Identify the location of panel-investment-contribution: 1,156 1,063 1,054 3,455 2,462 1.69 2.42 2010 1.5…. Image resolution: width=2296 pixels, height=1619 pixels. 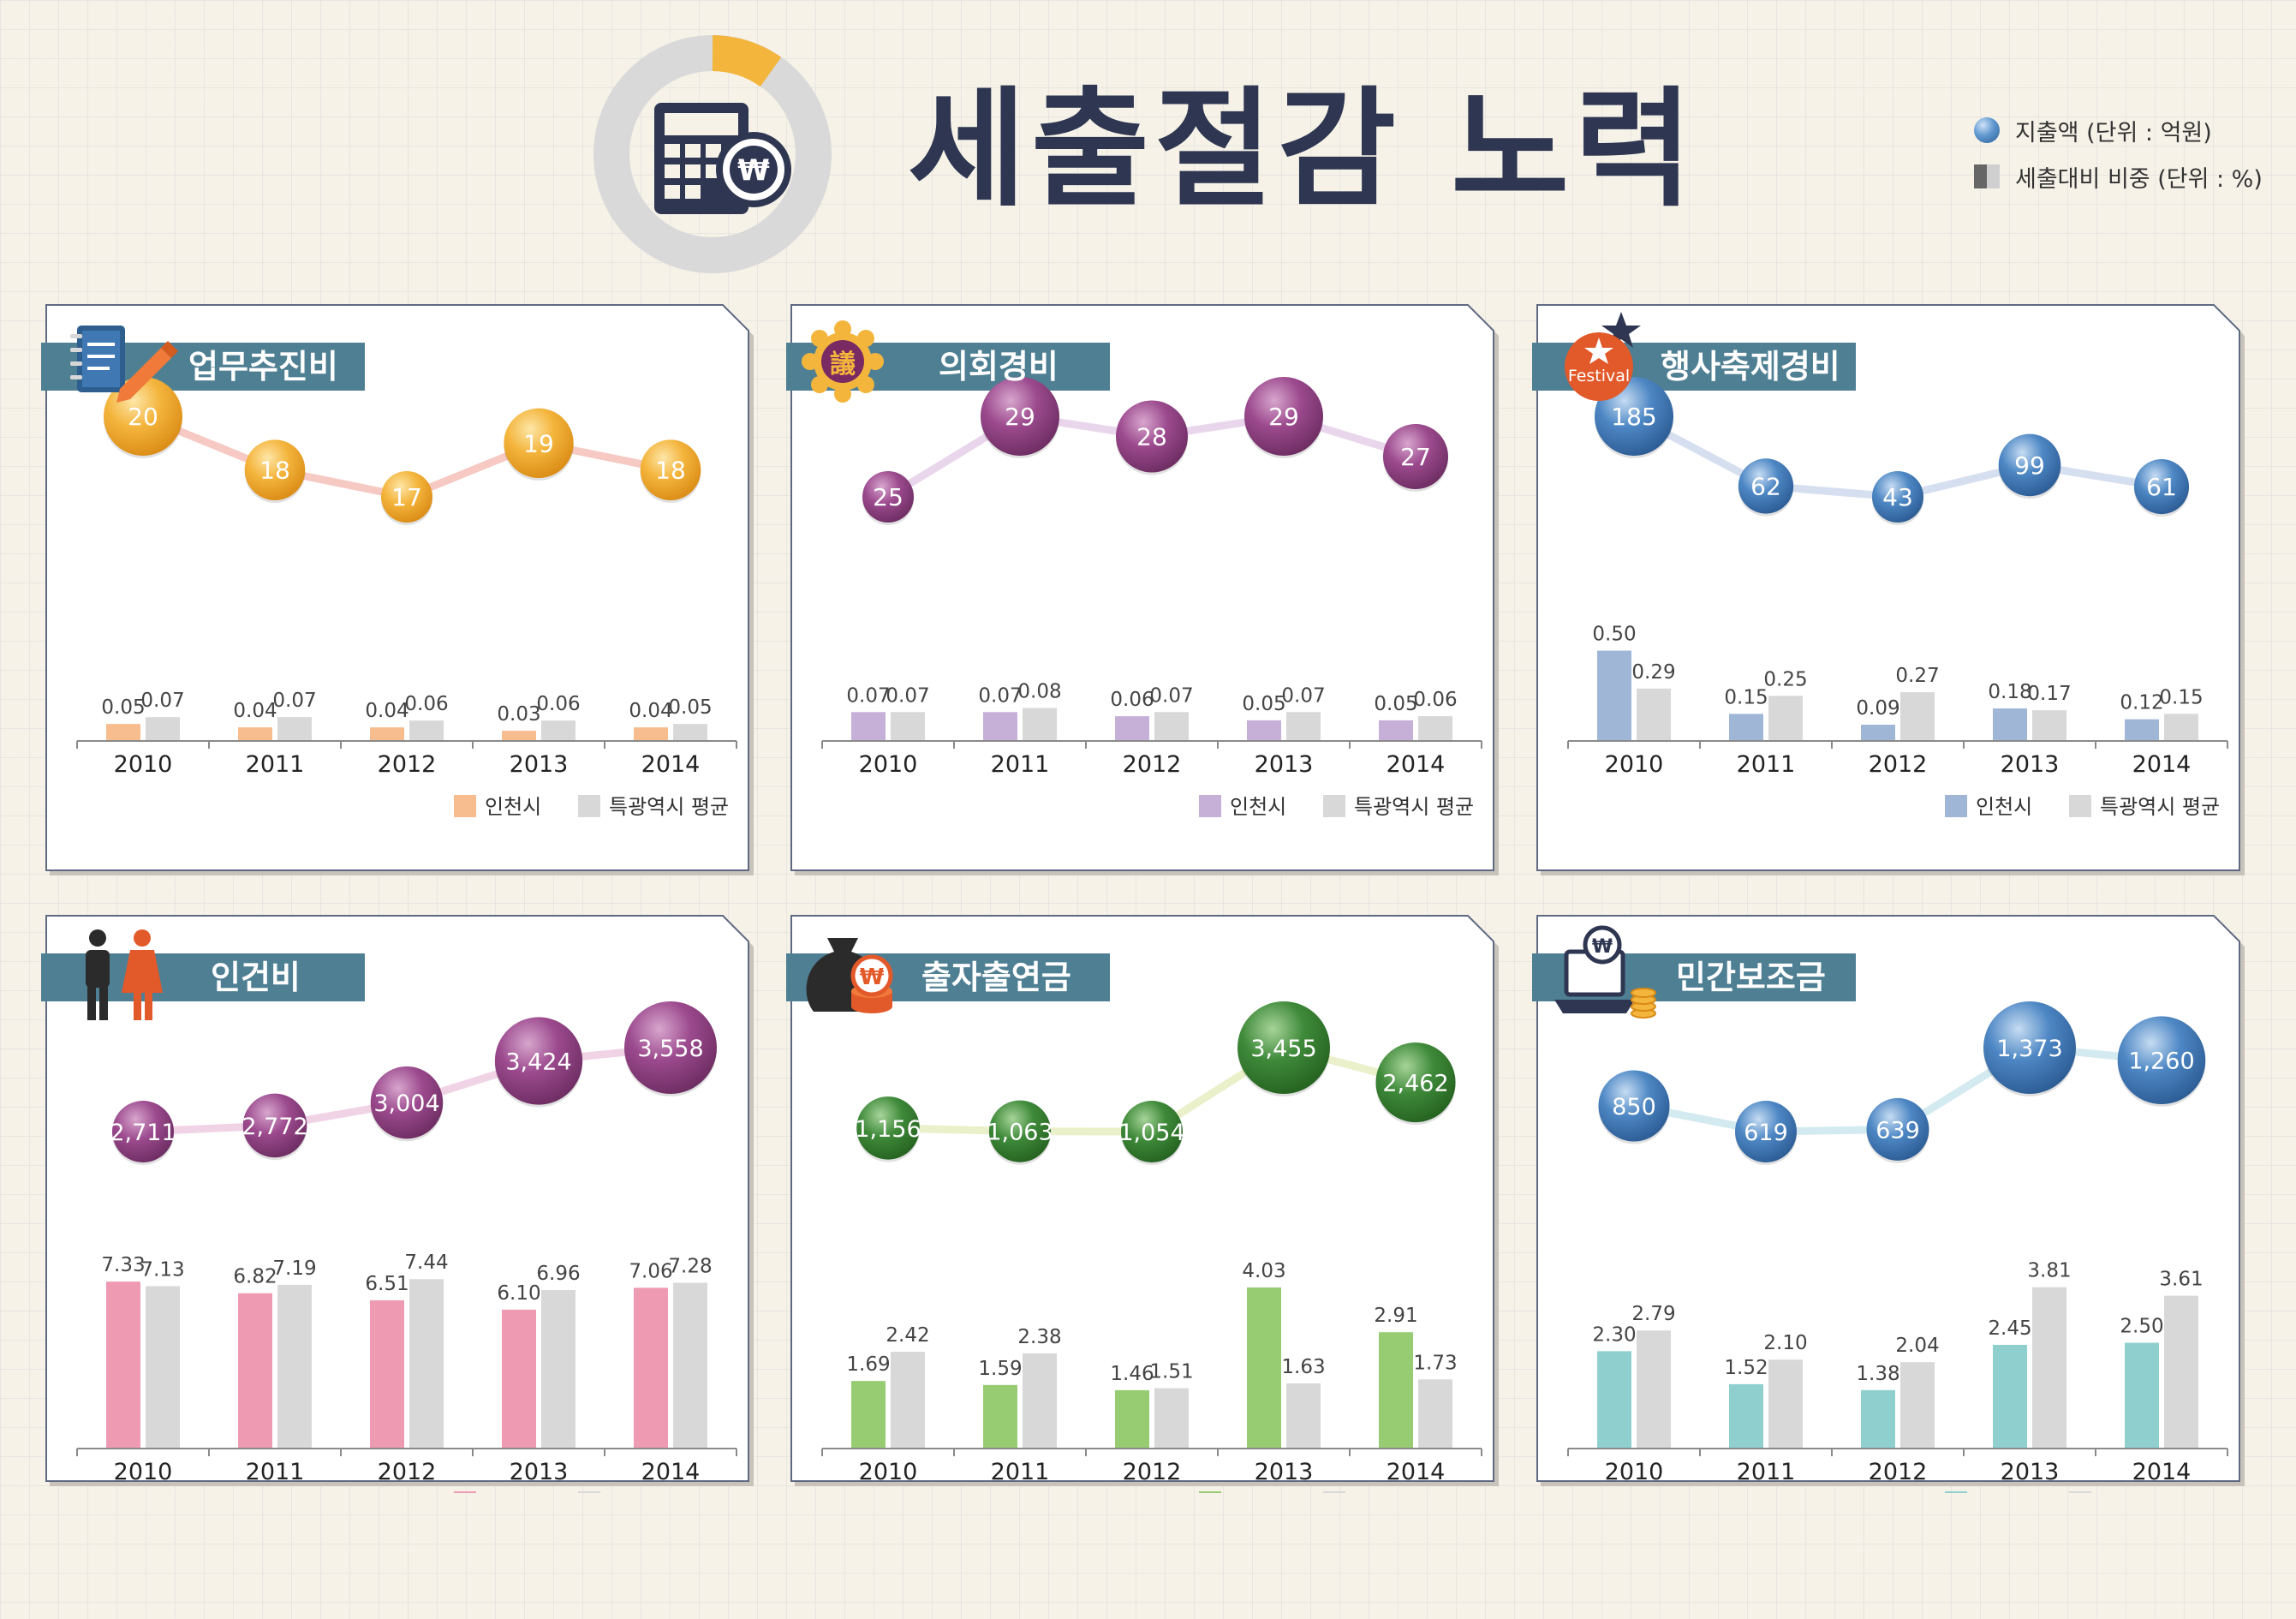
(1142, 1202).